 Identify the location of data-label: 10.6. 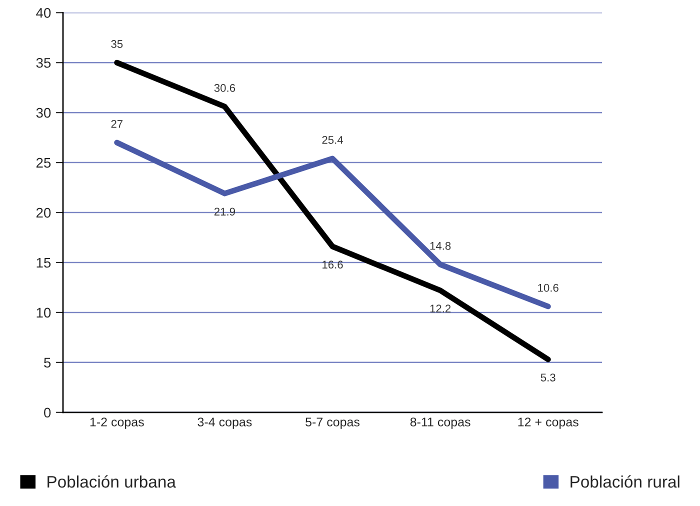
(548, 288).